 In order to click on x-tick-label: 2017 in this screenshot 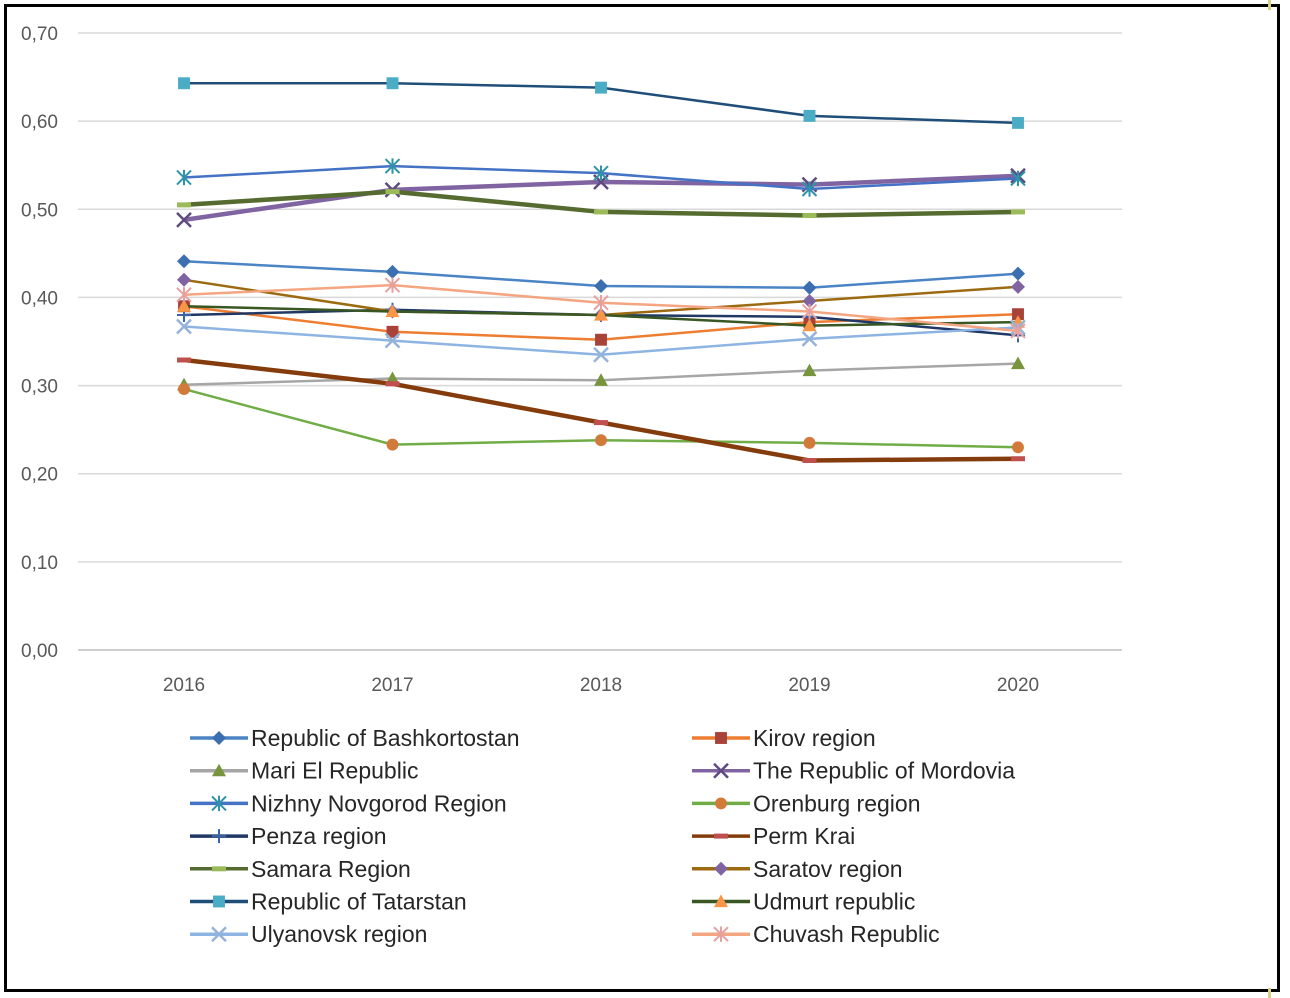, I will do `click(392, 685)`.